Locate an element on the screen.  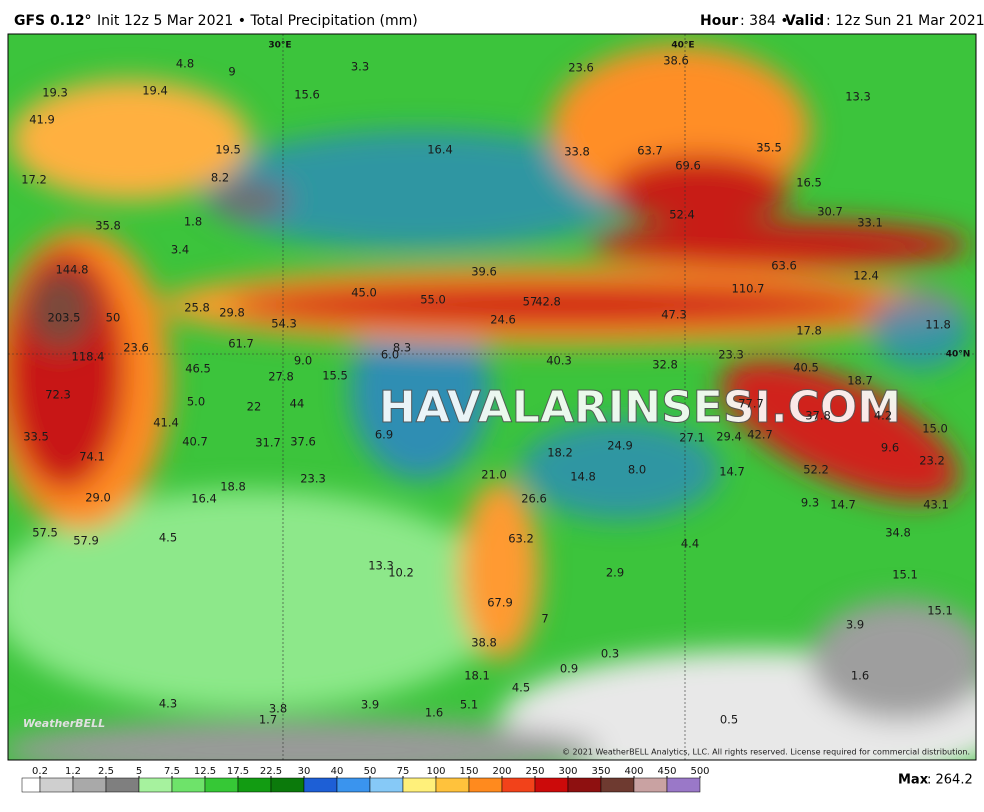
precip-label: 9.3 is located at coordinates (810, 503).